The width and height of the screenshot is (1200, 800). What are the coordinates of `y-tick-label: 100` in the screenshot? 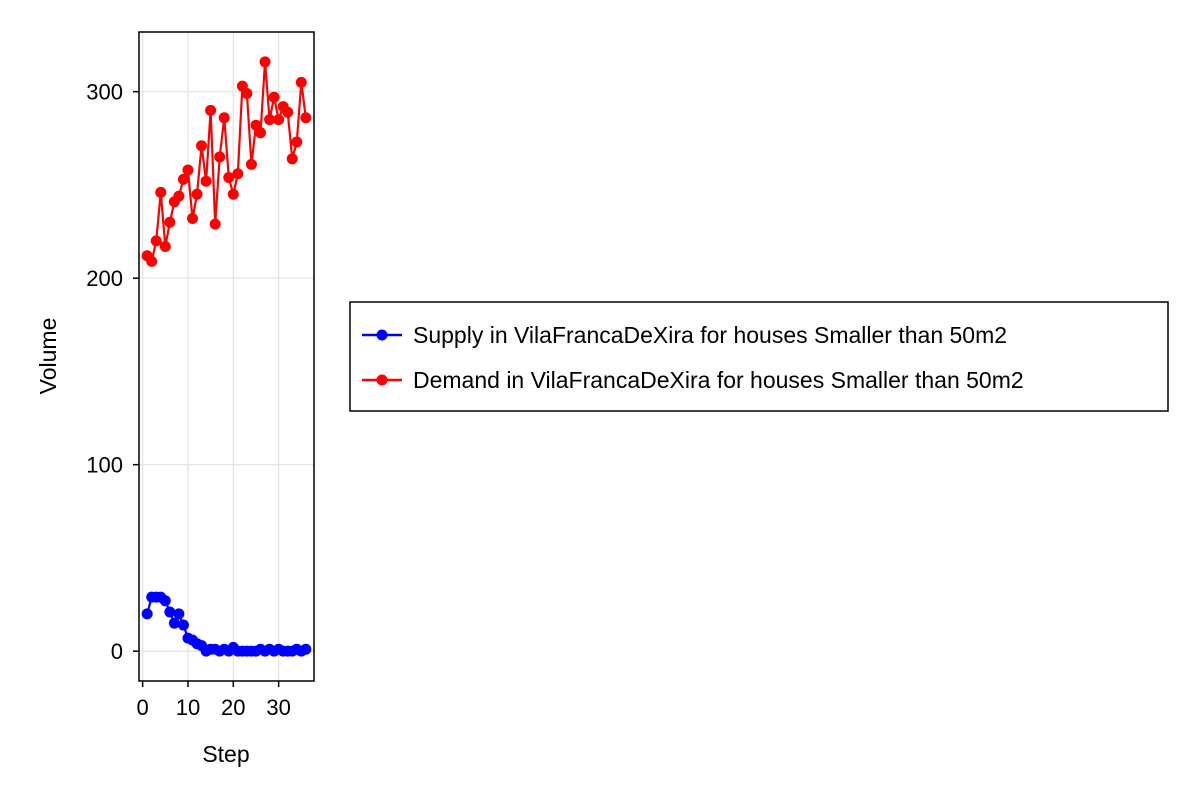 It's located at (104, 465).